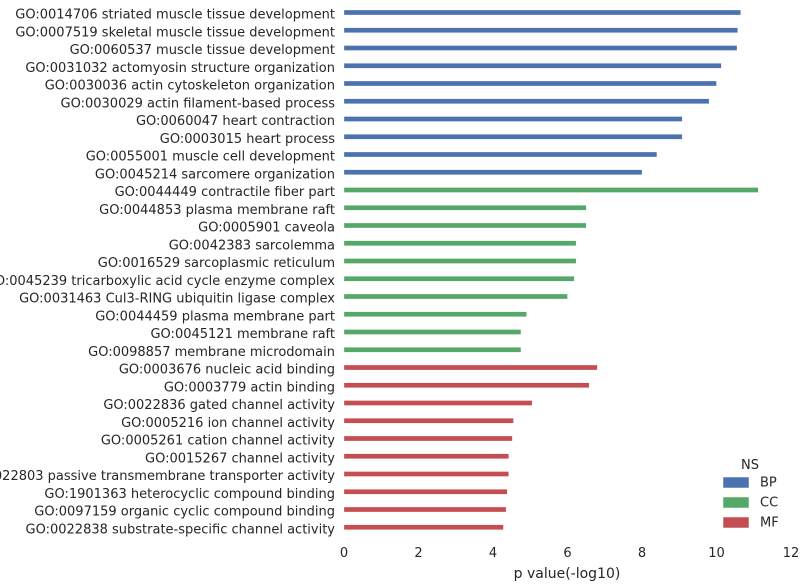  Describe the element at coordinates (750, 465) in the screenshot. I see `legend-title: NS` at that location.